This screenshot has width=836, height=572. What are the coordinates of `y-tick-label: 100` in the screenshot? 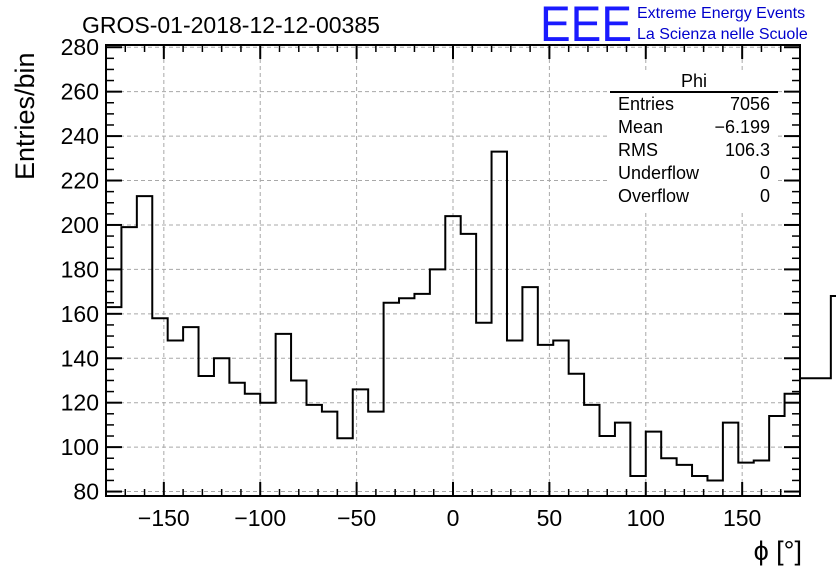 It's located at (80, 447).